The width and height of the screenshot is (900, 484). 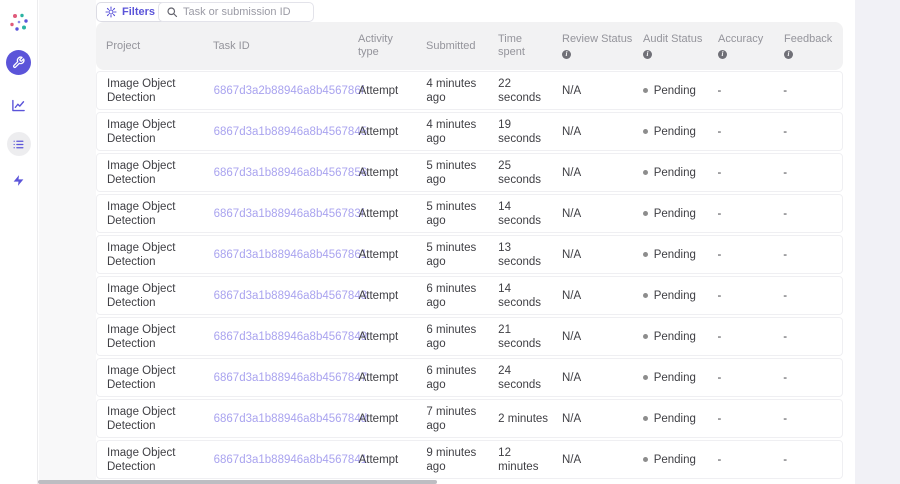 I want to click on list-icon, so click(x=18, y=144).